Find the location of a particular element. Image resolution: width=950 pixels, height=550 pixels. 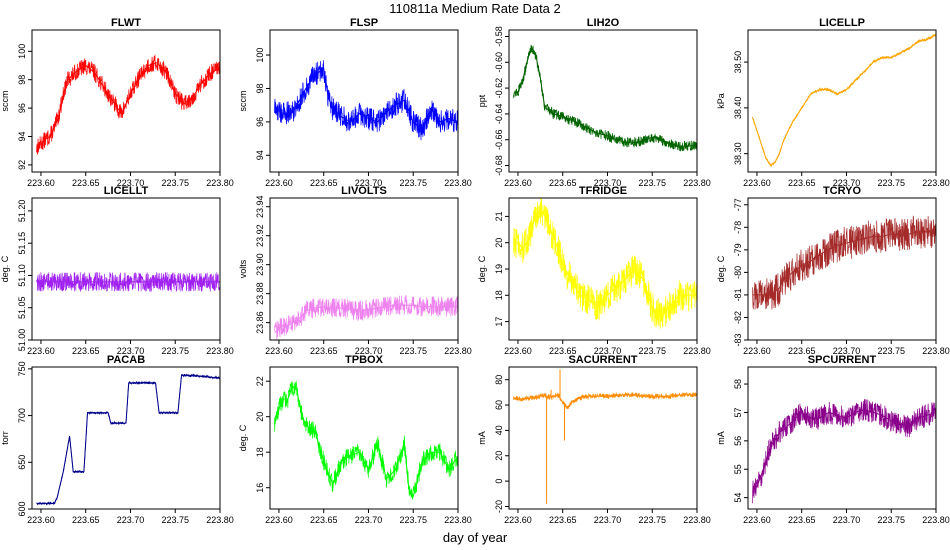

tfridge-y-tick-label: 17 is located at coordinates (499, 322).